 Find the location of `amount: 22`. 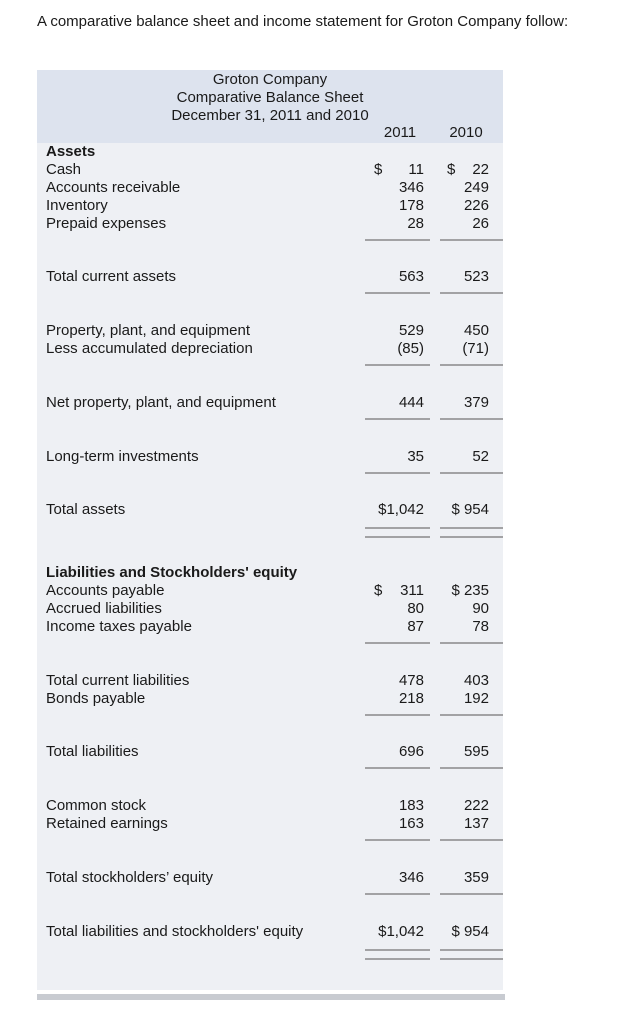

amount: 22 is located at coordinates (480, 169).